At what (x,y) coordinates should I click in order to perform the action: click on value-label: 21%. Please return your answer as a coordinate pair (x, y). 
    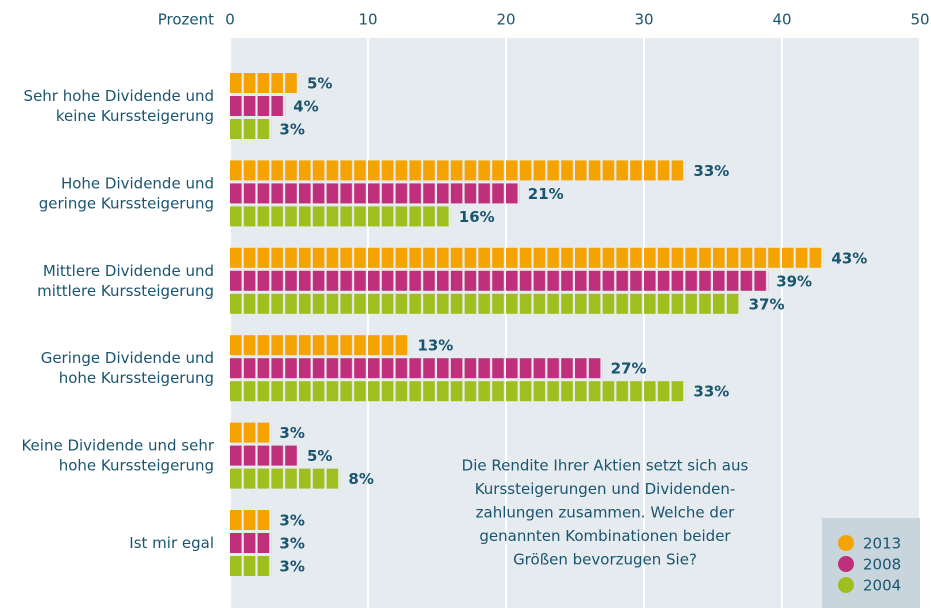
    Looking at the image, I should click on (546, 194).